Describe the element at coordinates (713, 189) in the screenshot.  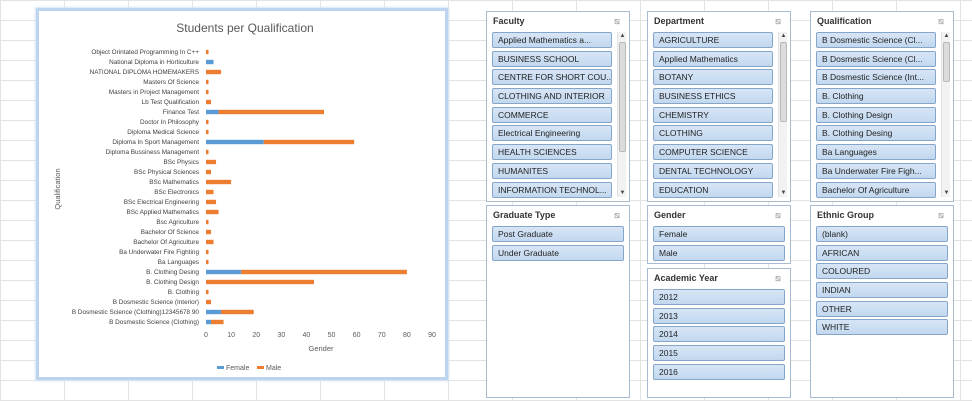
I see `department-item: EDUCATION` at that location.